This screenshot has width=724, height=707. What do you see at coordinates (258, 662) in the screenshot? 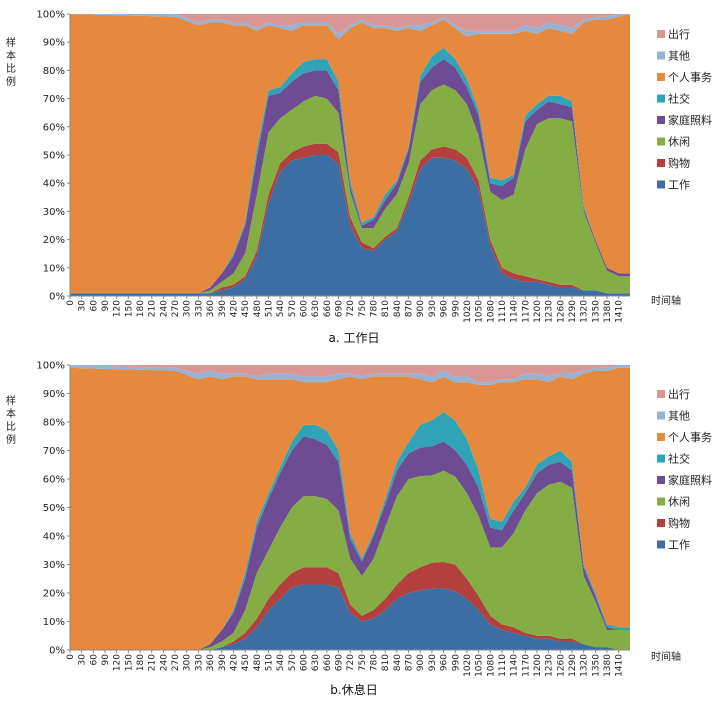
I see `x-tick-label: 480` at bounding box center [258, 662].